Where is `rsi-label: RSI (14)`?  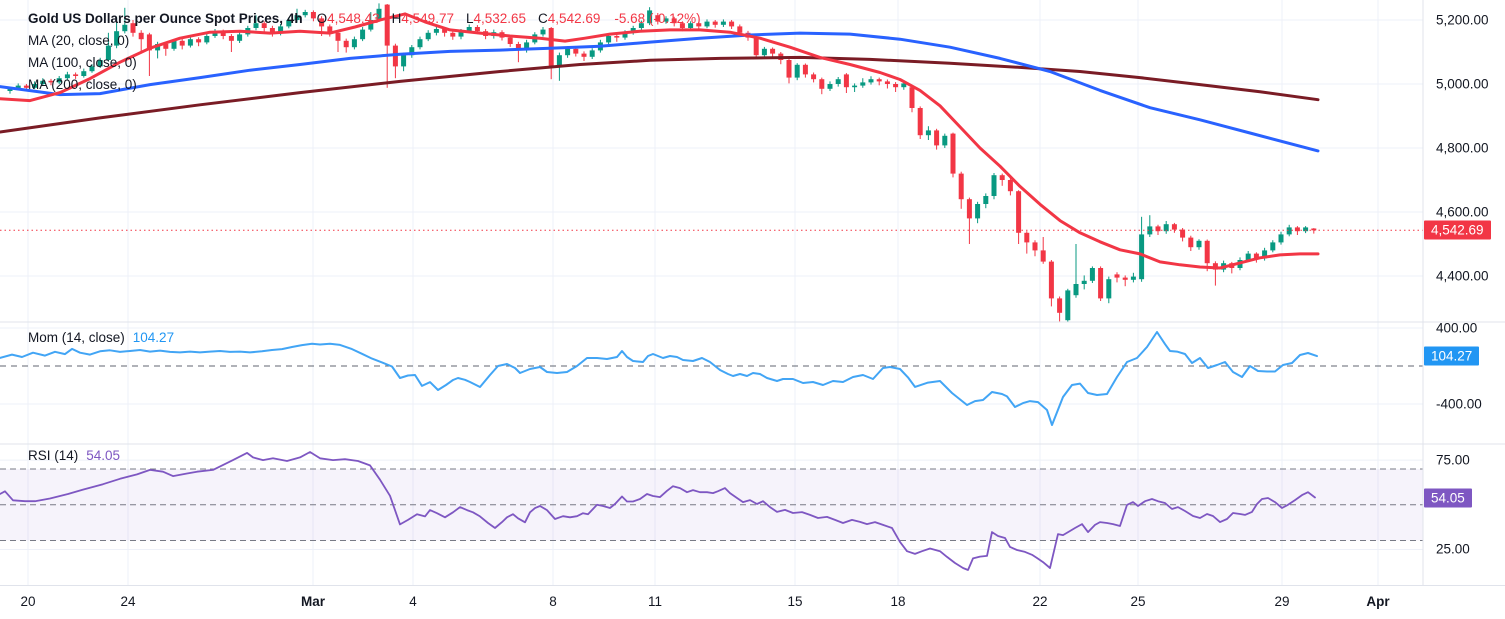
rsi-label: RSI (14) is located at coordinates (53, 455).